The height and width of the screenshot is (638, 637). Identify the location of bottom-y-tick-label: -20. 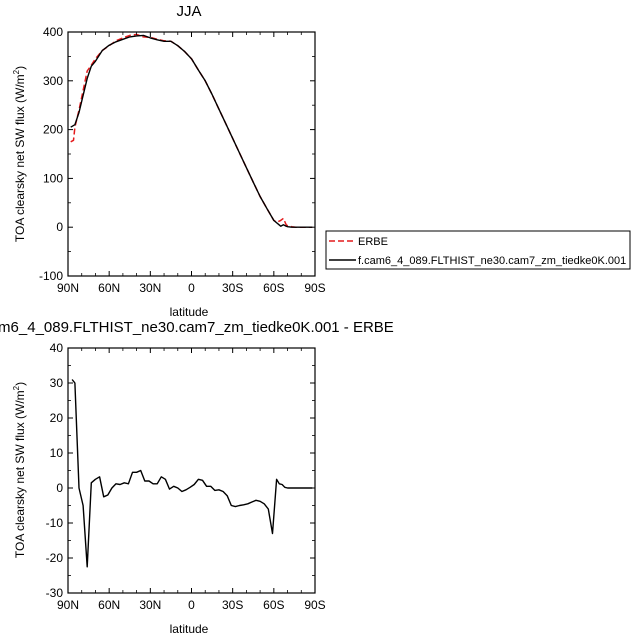
(55, 558).